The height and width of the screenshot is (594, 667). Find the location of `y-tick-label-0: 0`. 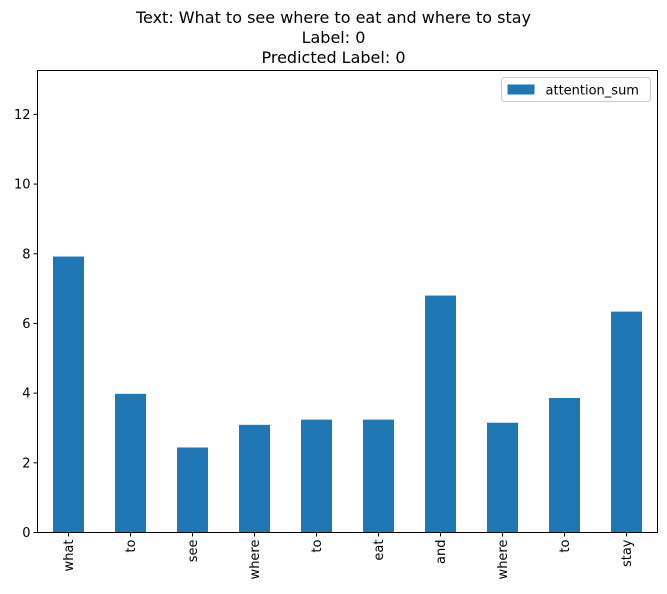

y-tick-label-0: 0 is located at coordinates (26, 533).